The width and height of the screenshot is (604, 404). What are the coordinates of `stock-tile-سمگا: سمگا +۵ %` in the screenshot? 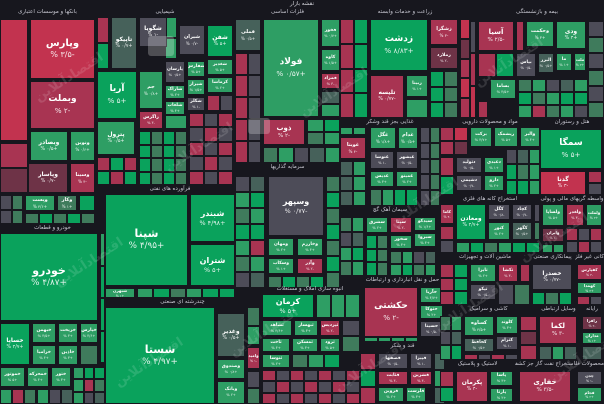 It's located at (571, 149).